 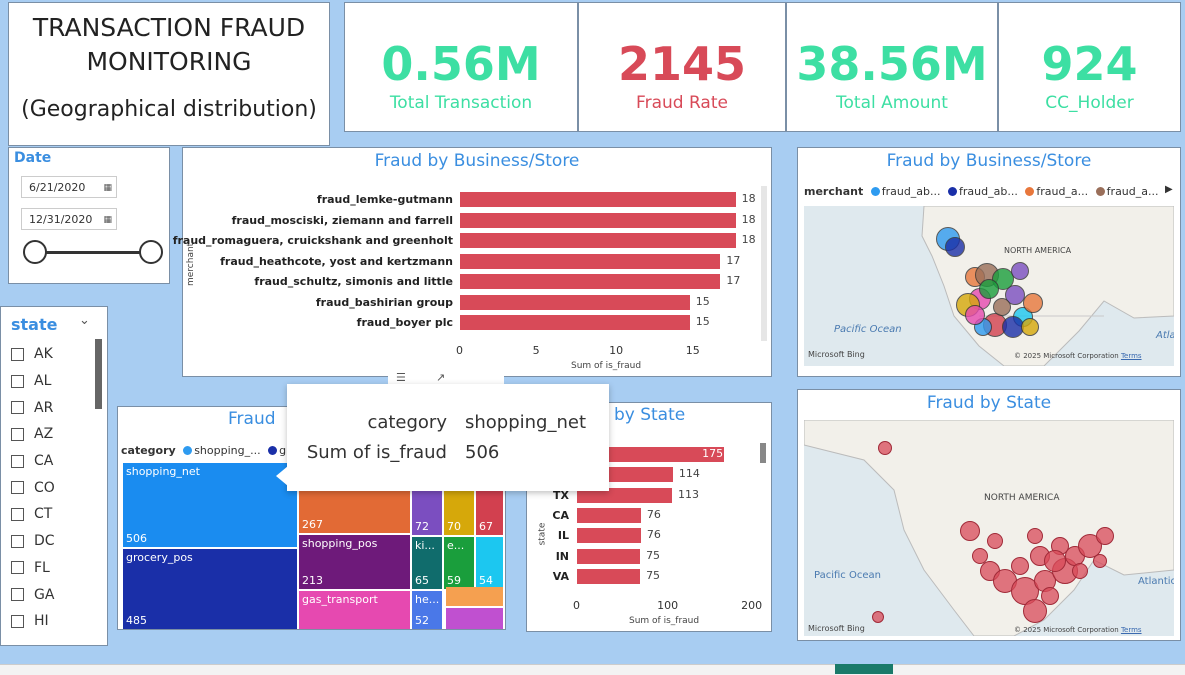 What do you see at coordinates (52, 354) in the screenshot?
I see `state-option-ak: AK` at bounding box center [52, 354].